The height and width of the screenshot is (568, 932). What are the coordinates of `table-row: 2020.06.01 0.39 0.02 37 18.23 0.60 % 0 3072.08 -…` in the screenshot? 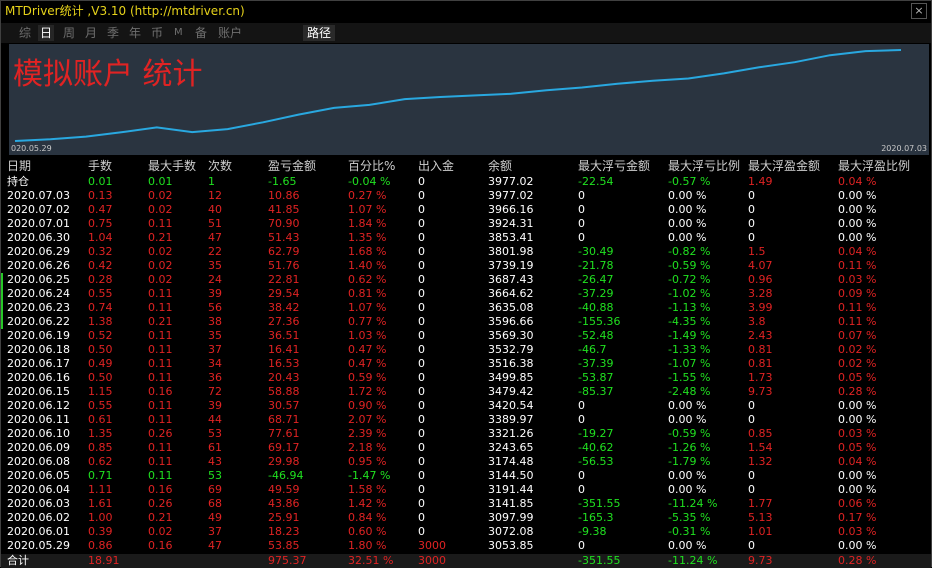 It's located at (466, 532).